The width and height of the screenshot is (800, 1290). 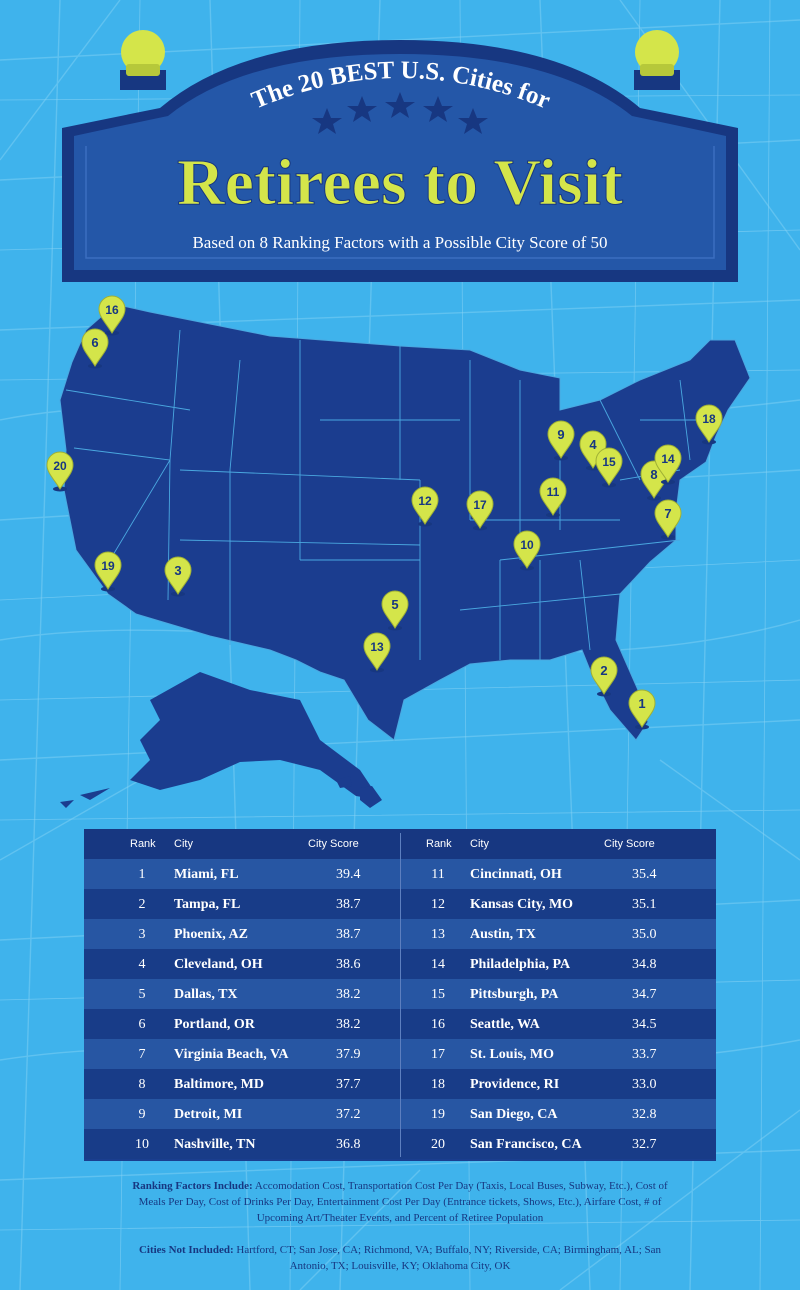 What do you see at coordinates (644, 1144) in the screenshot?
I see `score-cell: 32.7` at bounding box center [644, 1144].